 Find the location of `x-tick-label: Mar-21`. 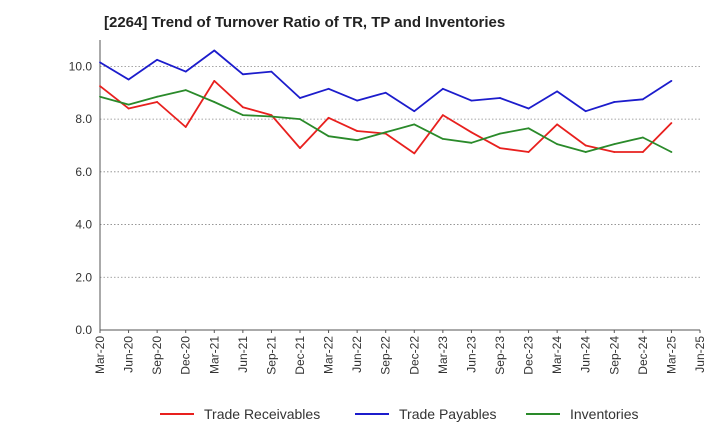

x-tick-label: Mar-21 is located at coordinates (214, 355).